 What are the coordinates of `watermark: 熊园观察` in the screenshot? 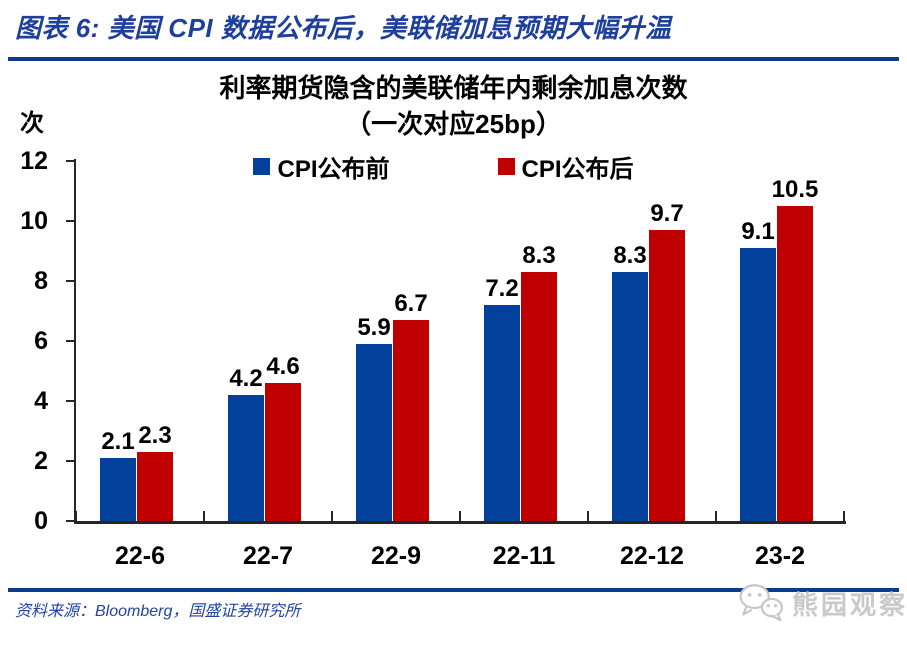 It's located at (821, 603).